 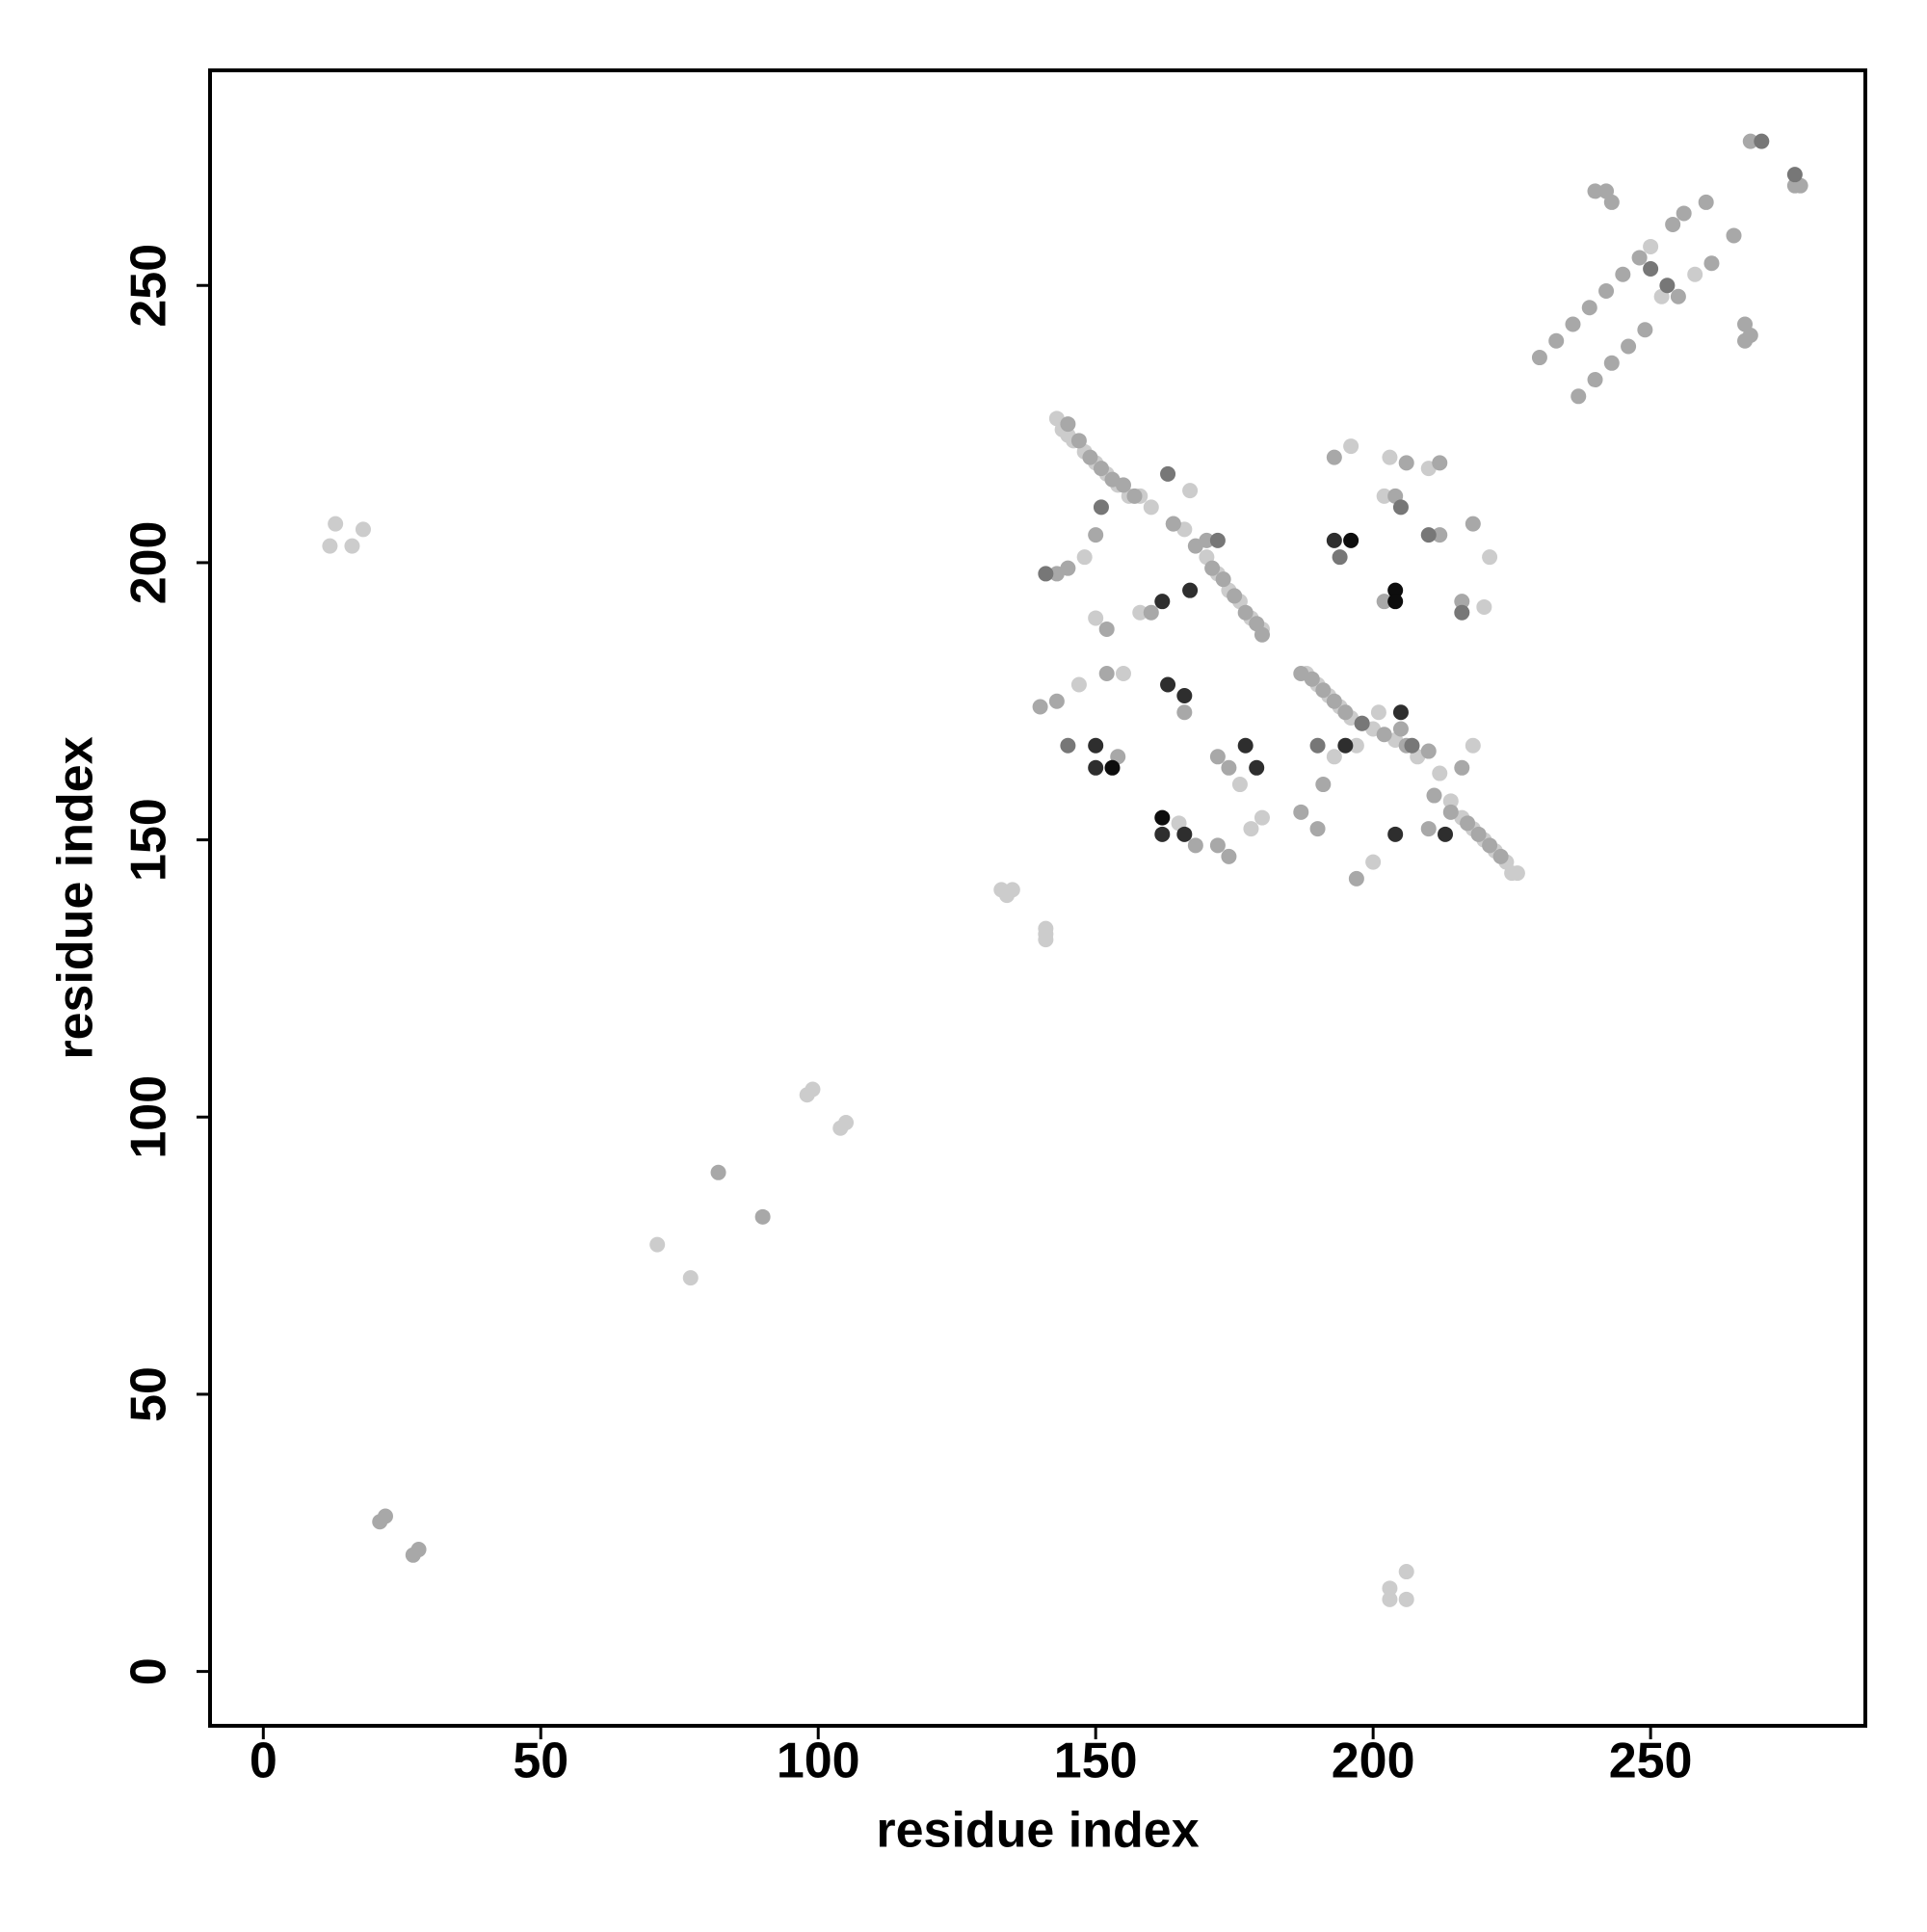 I want to click on y-axis-label: residue index, so click(x=76, y=897).